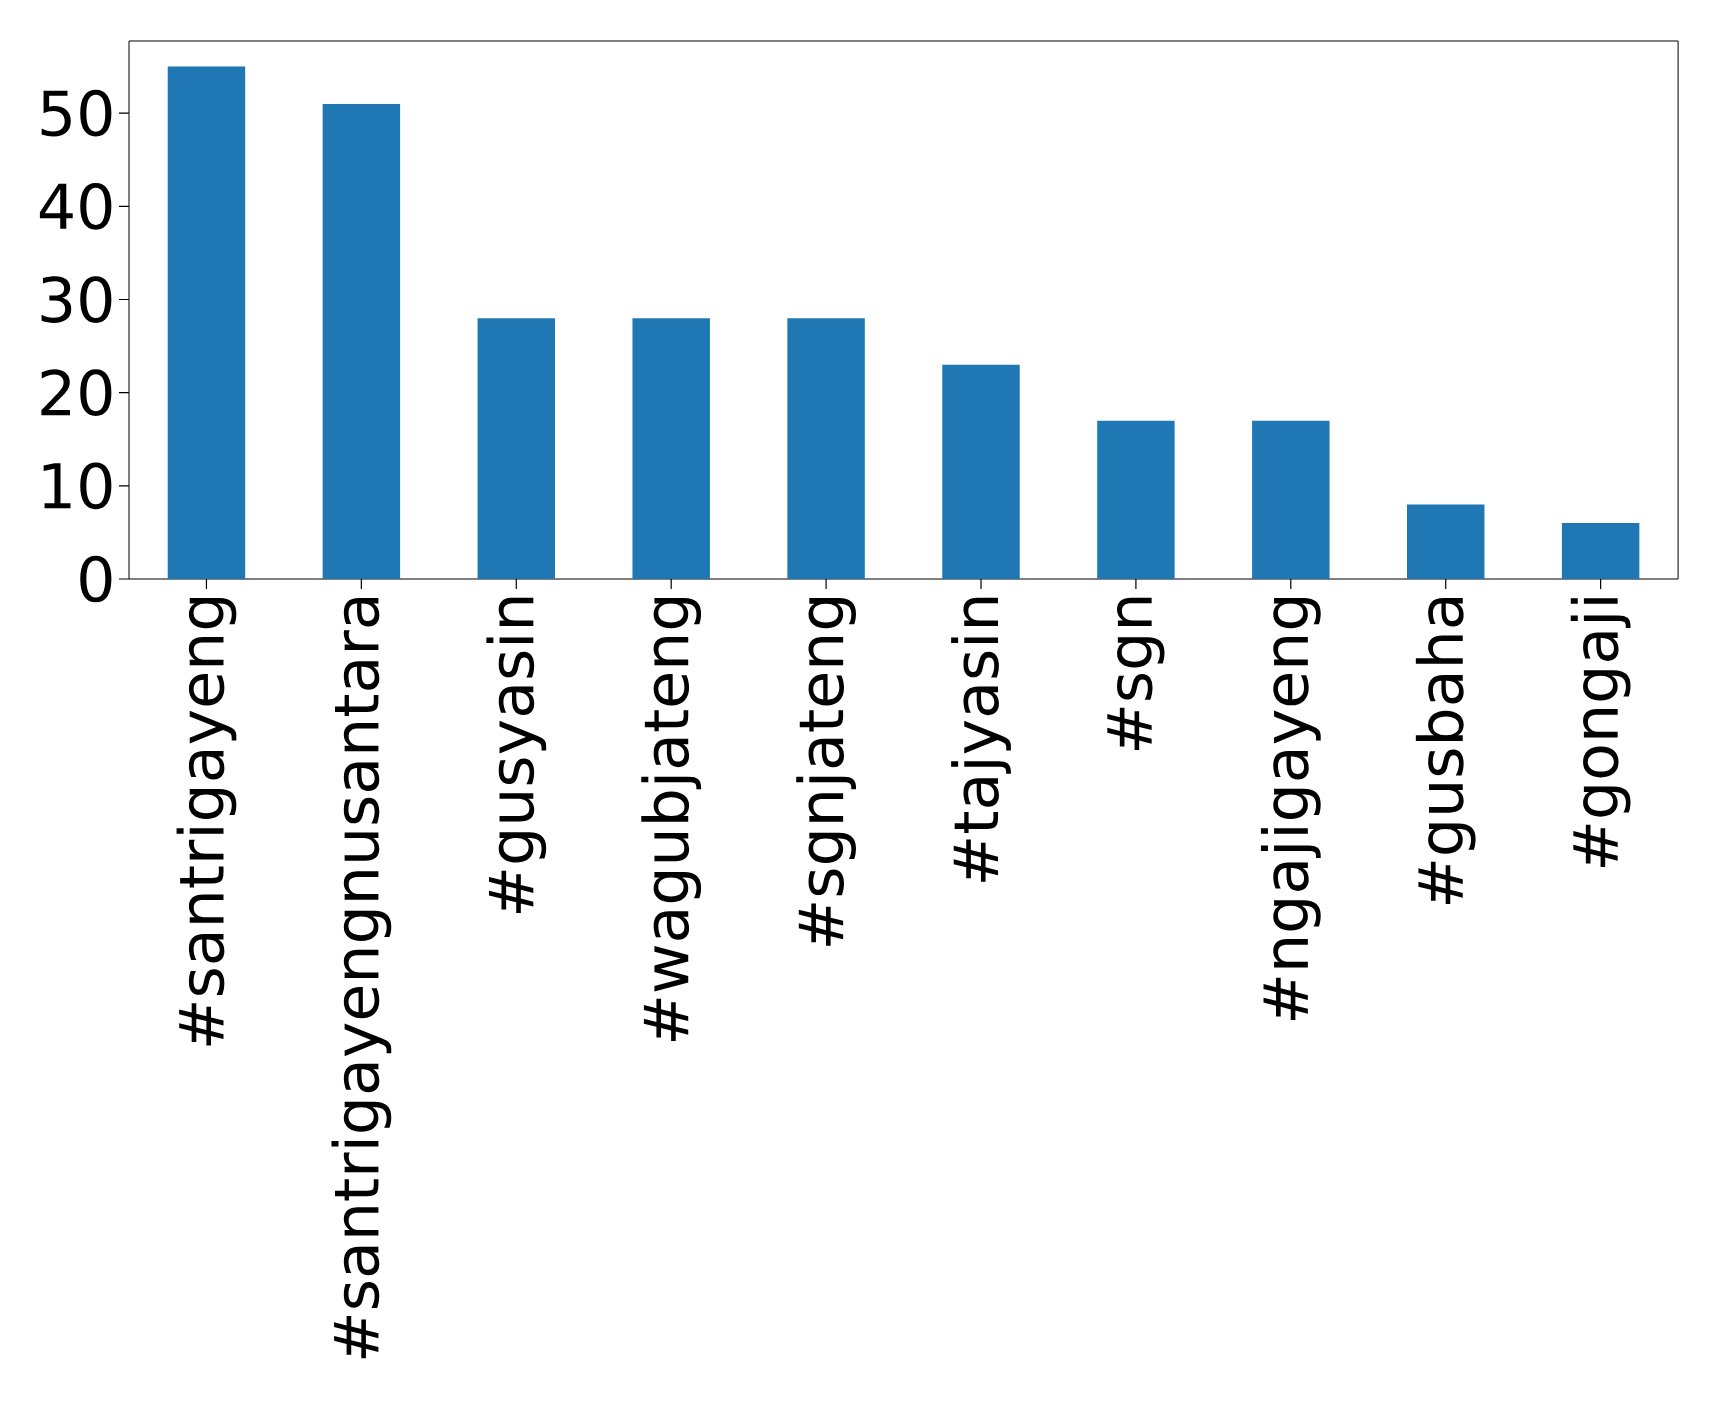  I want to click on x-tick-label: #ngajigayeng, so click(1290, 809).